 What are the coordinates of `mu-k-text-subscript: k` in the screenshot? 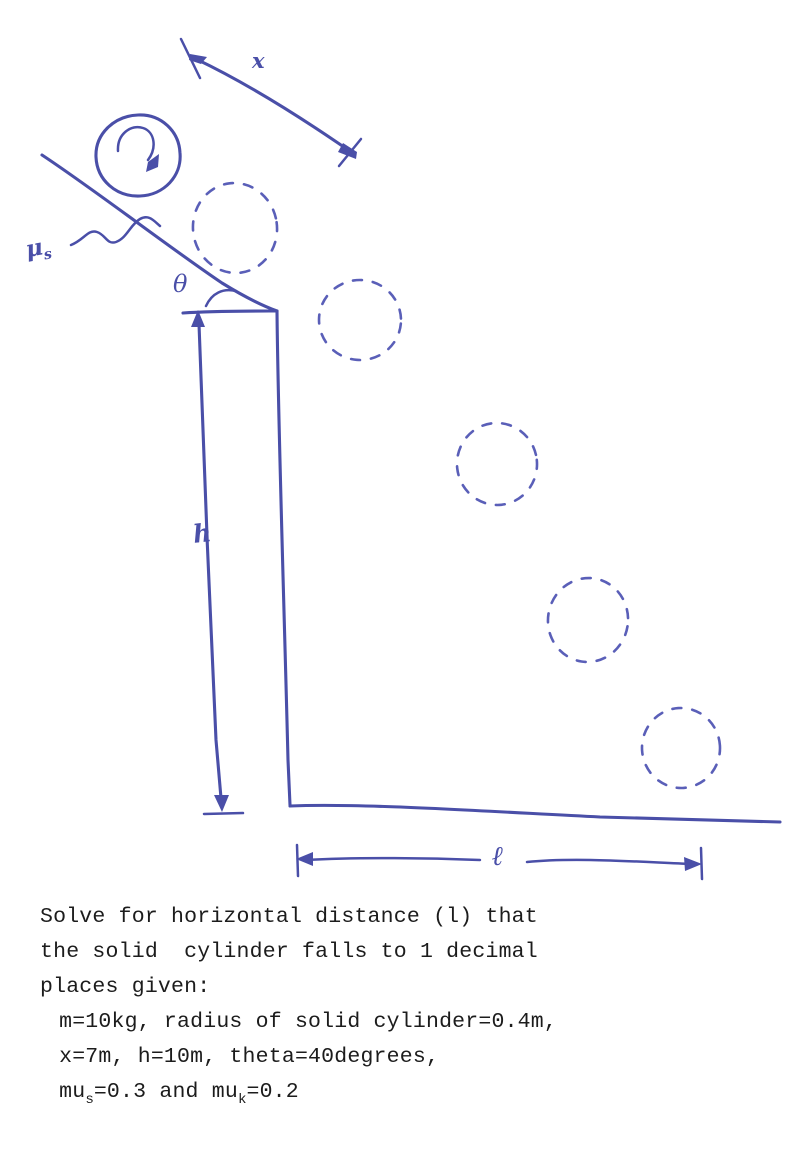 It's located at (242, 1099).